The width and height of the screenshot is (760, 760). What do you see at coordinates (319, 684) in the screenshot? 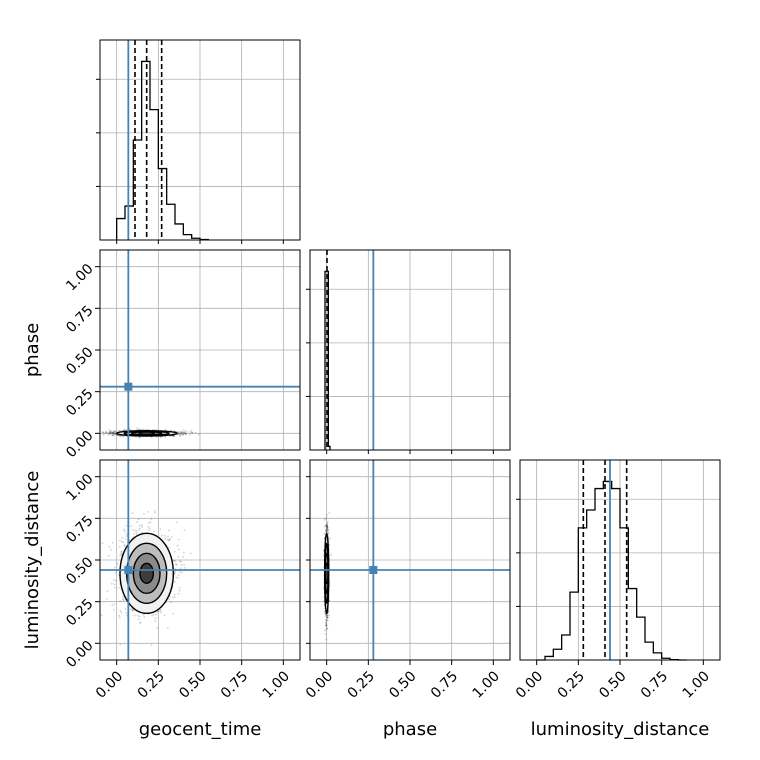
I see `x-tick-label: 0.00` at bounding box center [319, 684].